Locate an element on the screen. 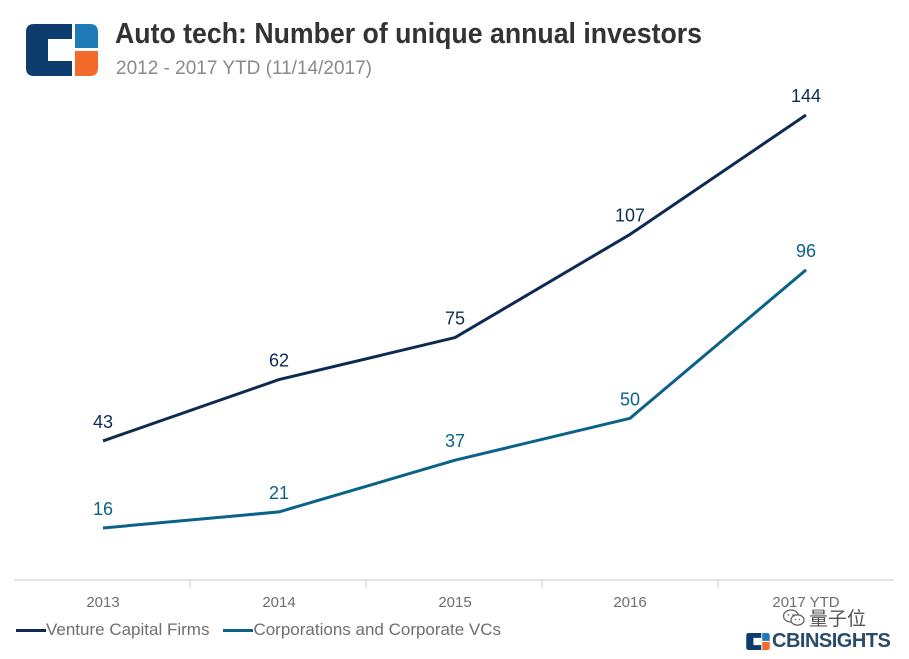 The width and height of the screenshot is (909, 659). legend-swatch-vc is located at coordinates (31, 630).